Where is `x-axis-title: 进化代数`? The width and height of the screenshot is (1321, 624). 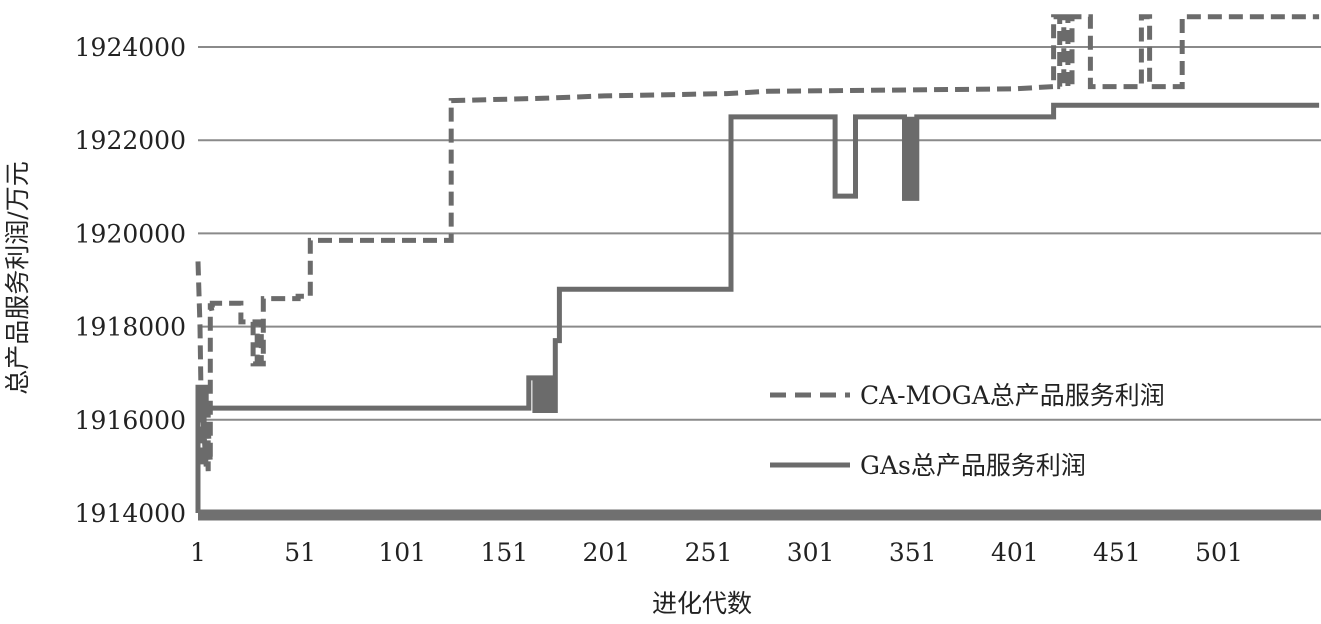 x-axis-title: 进化代数 is located at coordinates (702, 603).